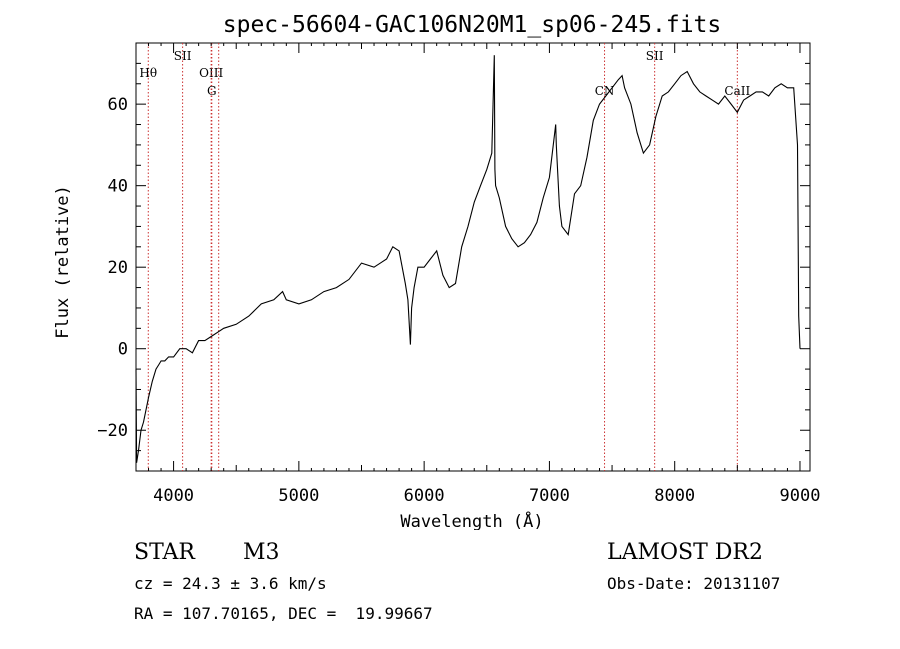  What do you see at coordinates (283, 613) in the screenshot?
I see `coordinates: RA = 107.70165, DEC = 19.99667` at bounding box center [283, 613].